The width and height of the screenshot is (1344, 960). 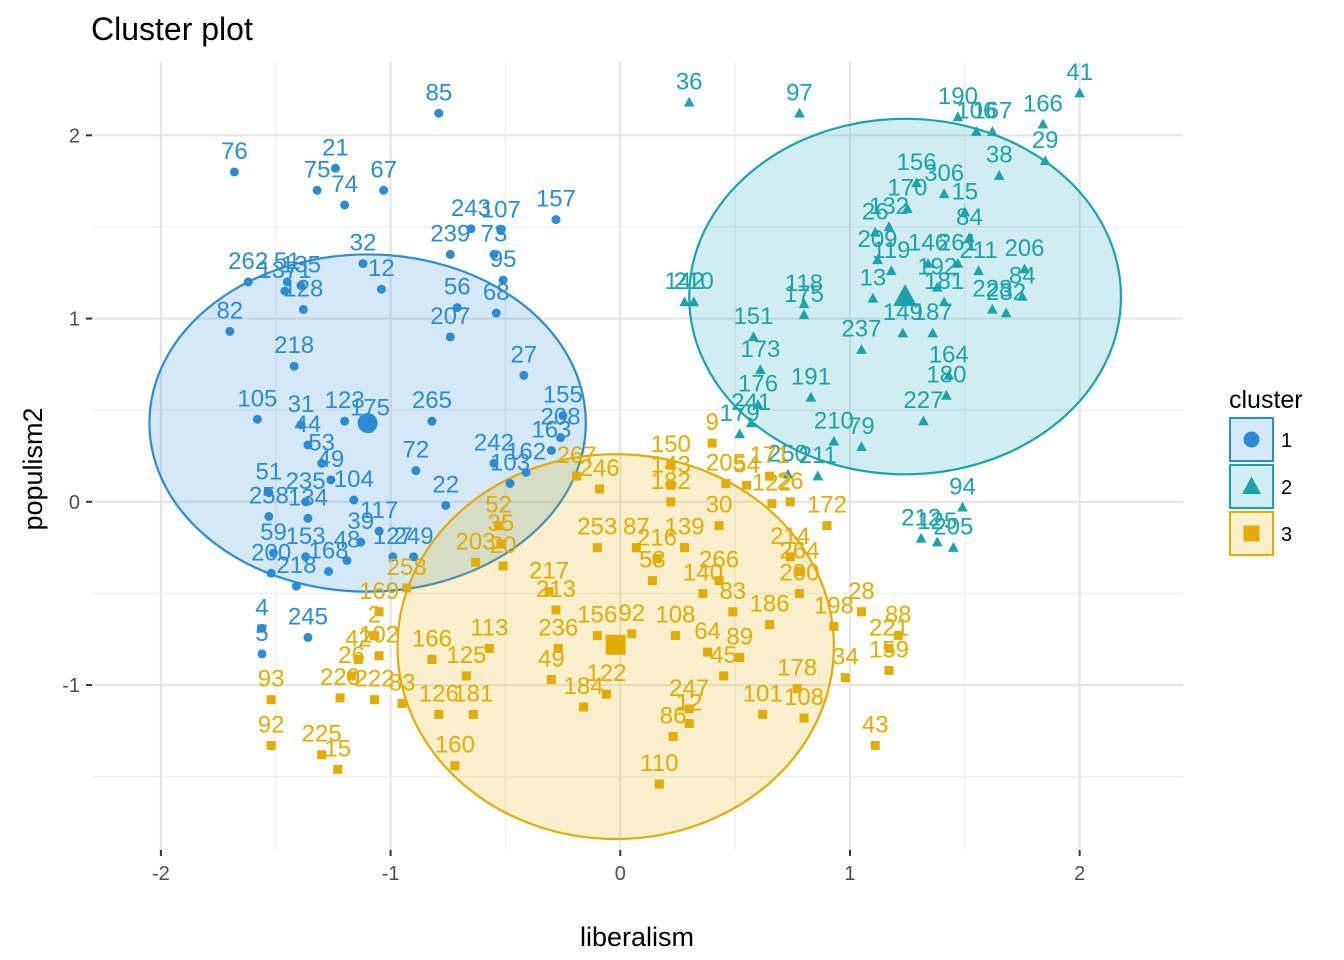 I want to click on point-label: 178, so click(x=797, y=668).